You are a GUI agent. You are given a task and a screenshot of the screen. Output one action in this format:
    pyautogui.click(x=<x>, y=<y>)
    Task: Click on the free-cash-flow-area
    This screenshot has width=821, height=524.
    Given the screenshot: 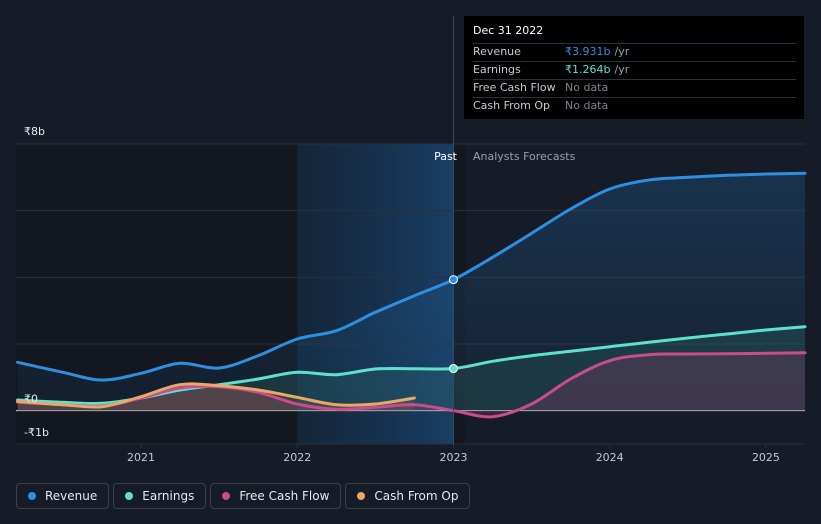 What is the action you would take?
    pyautogui.click(x=411, y=384)
    